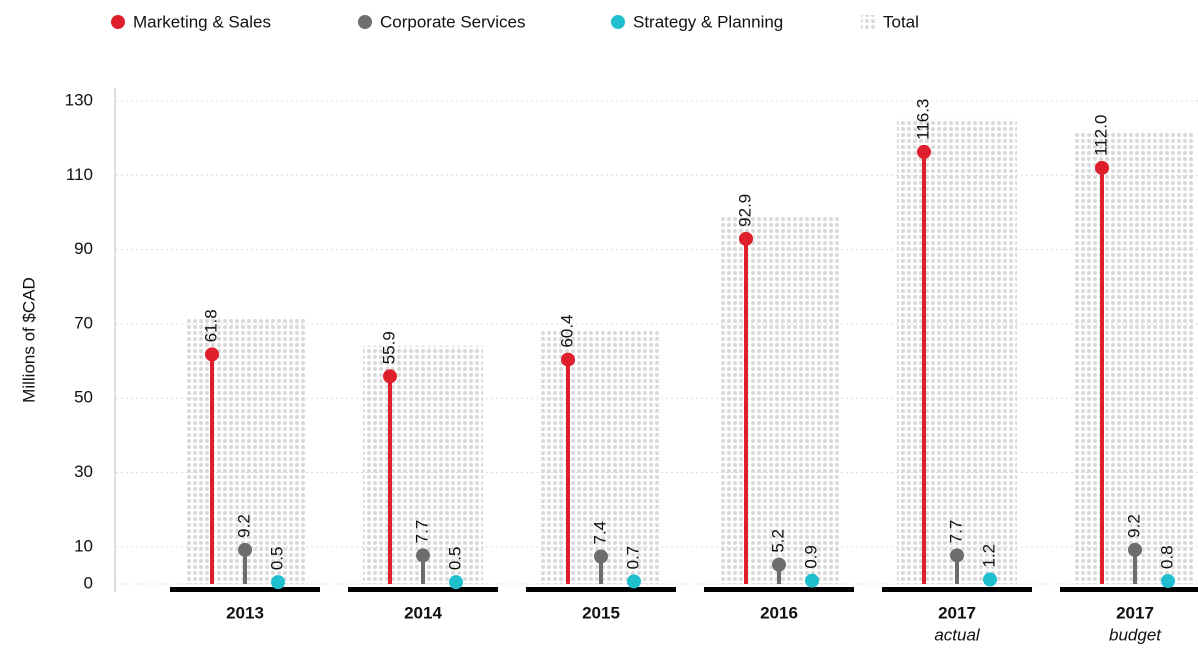 The height and width of the screenshot is (648, 1198). What do you see at coordinates (566, 330) in the screenshot?
I see `value-label: 60.4` at bounding box center [566, 330].